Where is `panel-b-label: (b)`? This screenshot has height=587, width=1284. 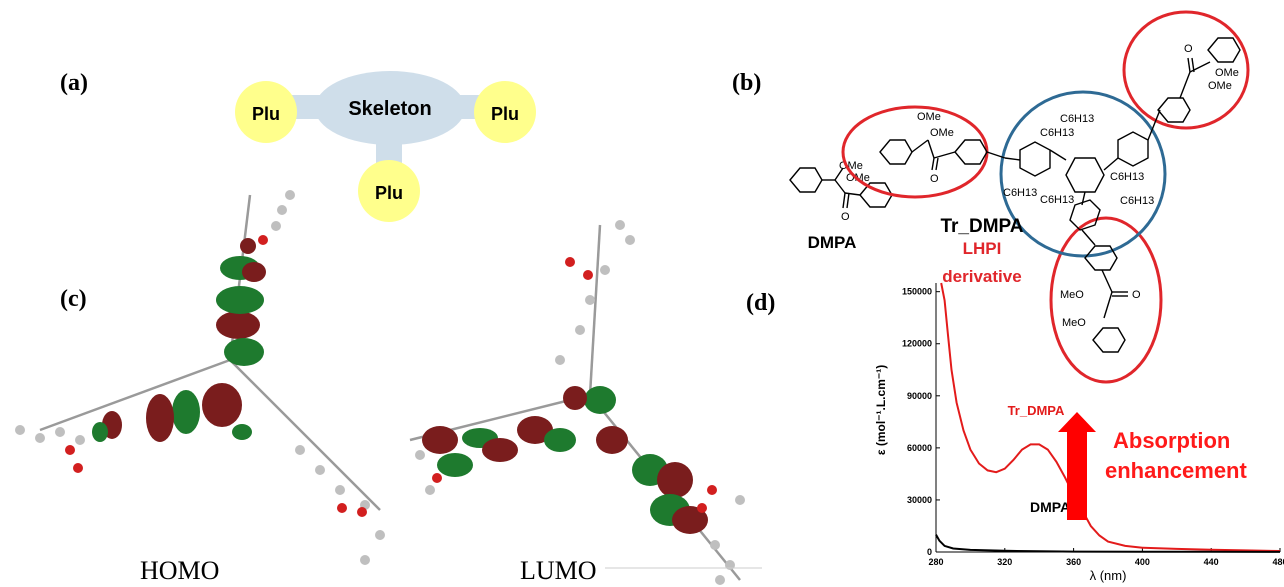 panel-b-label: (b) is located at coordinates (747, 83).